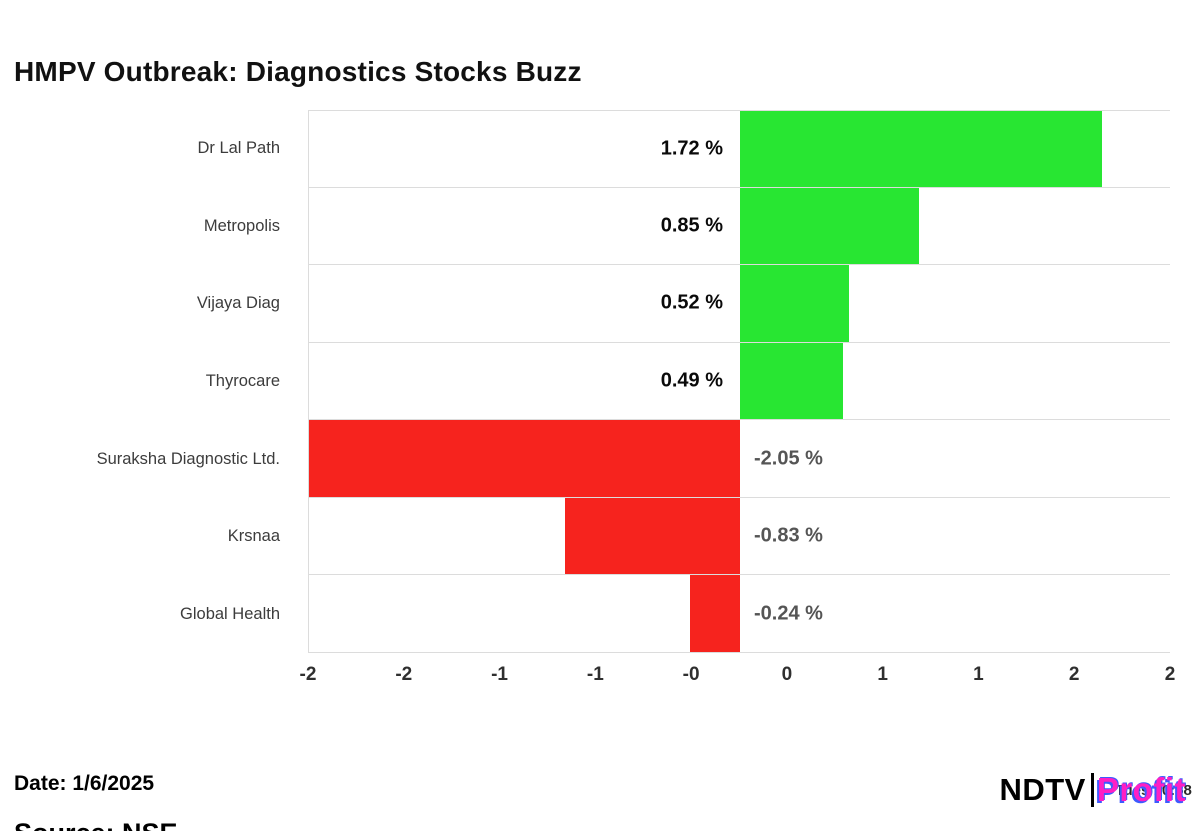  What do you see at coordinates (298, 71) in the screenshot?
I see `chart-title: HMPV Outbreak: Diagnostics Stocks Buzz` at bounding box center [298, 71].